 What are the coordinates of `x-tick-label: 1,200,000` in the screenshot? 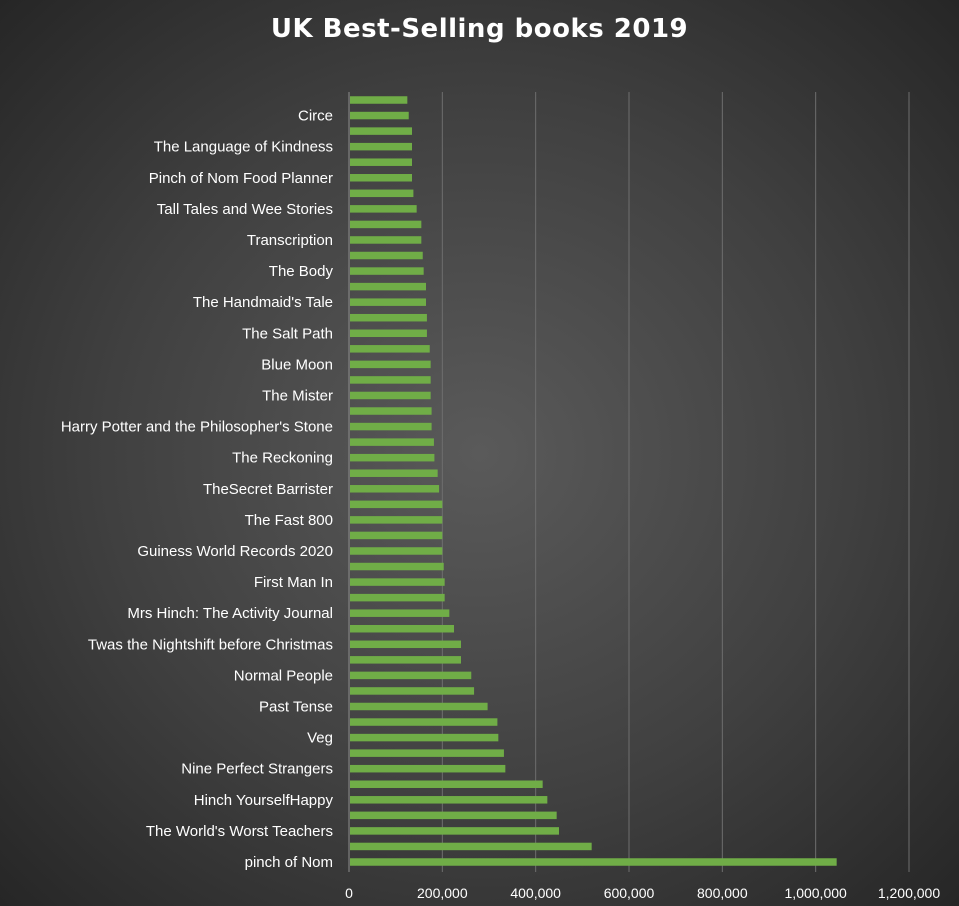 It's located at (909, 893).